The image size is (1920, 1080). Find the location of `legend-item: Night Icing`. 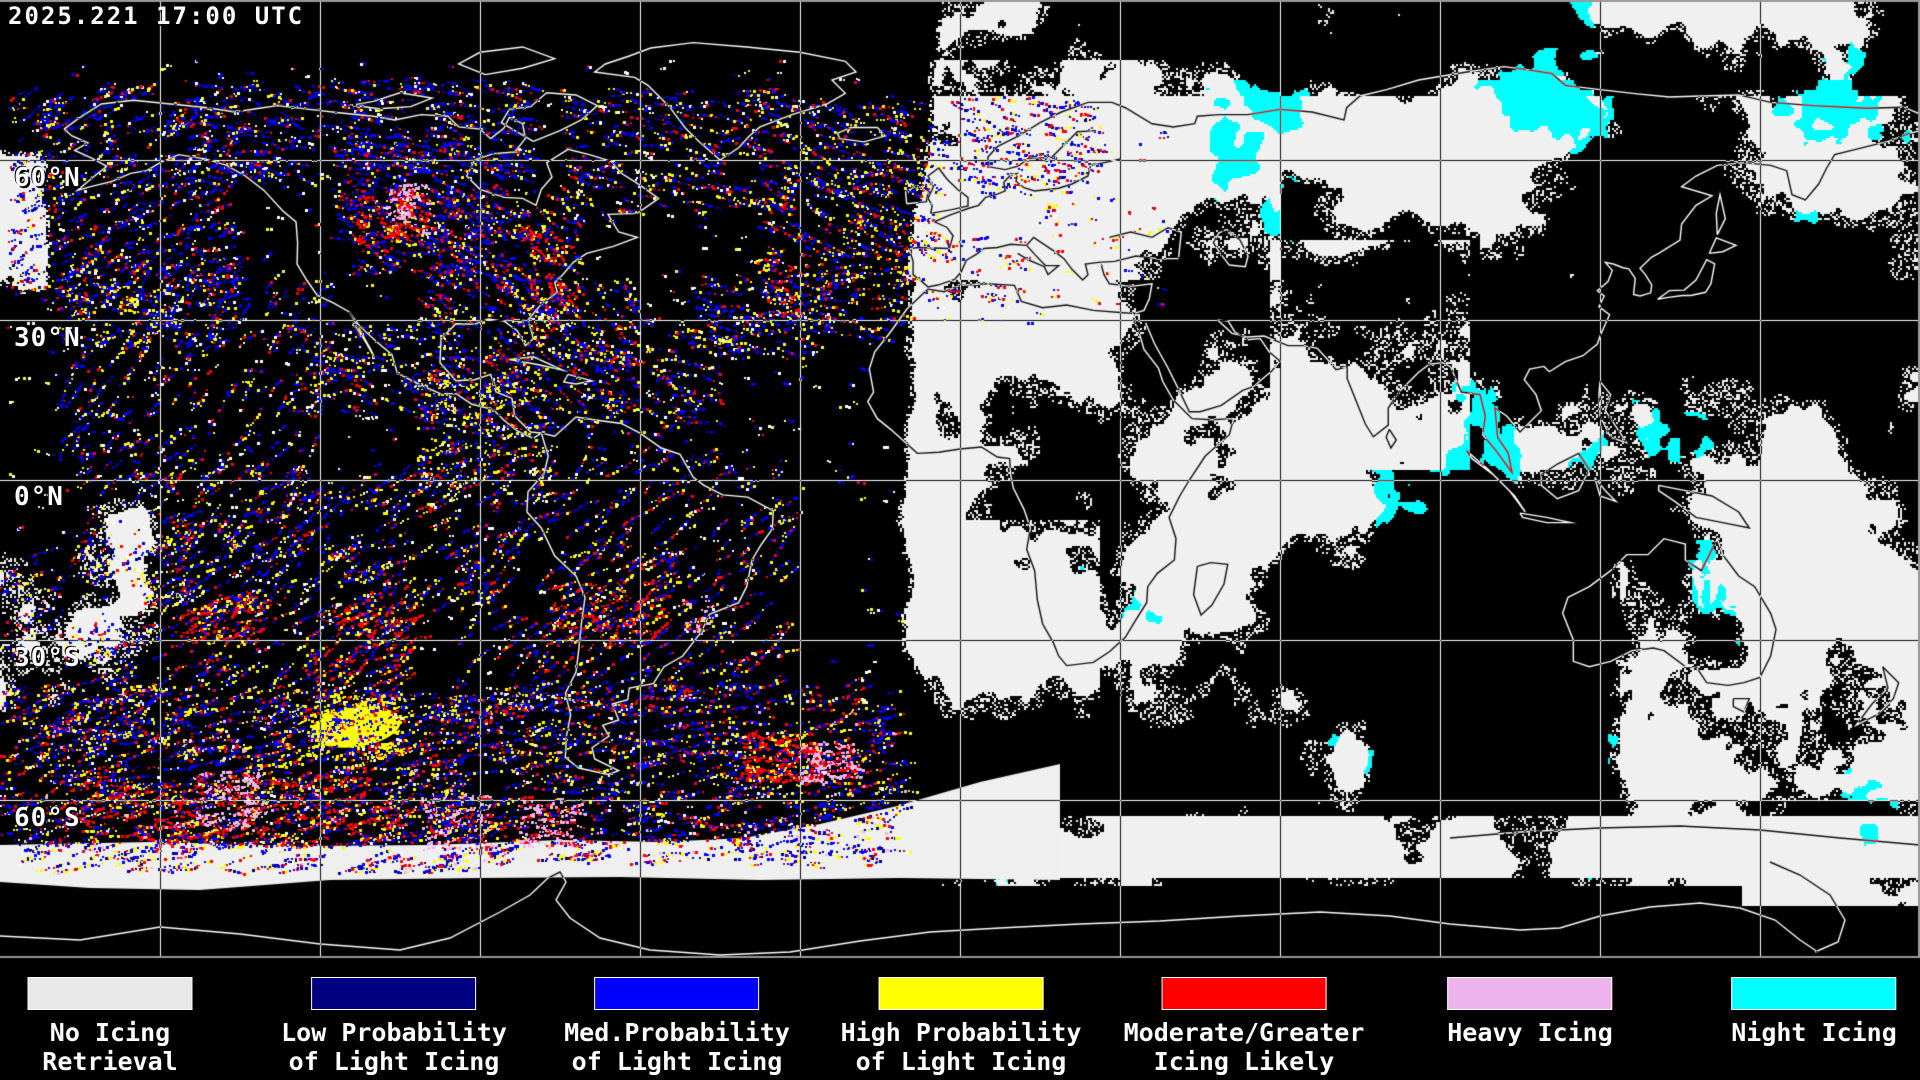

legend-item: Night Icing is located at coordinates (1814, 1003).